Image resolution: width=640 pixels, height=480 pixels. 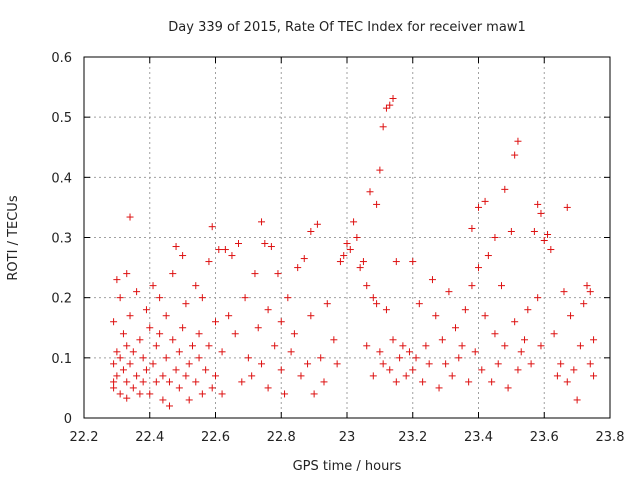 What do you see at coordinates (68, 419) in the screenshot?
I see `y-tick-label: 0` at bounding box center [68, 419].